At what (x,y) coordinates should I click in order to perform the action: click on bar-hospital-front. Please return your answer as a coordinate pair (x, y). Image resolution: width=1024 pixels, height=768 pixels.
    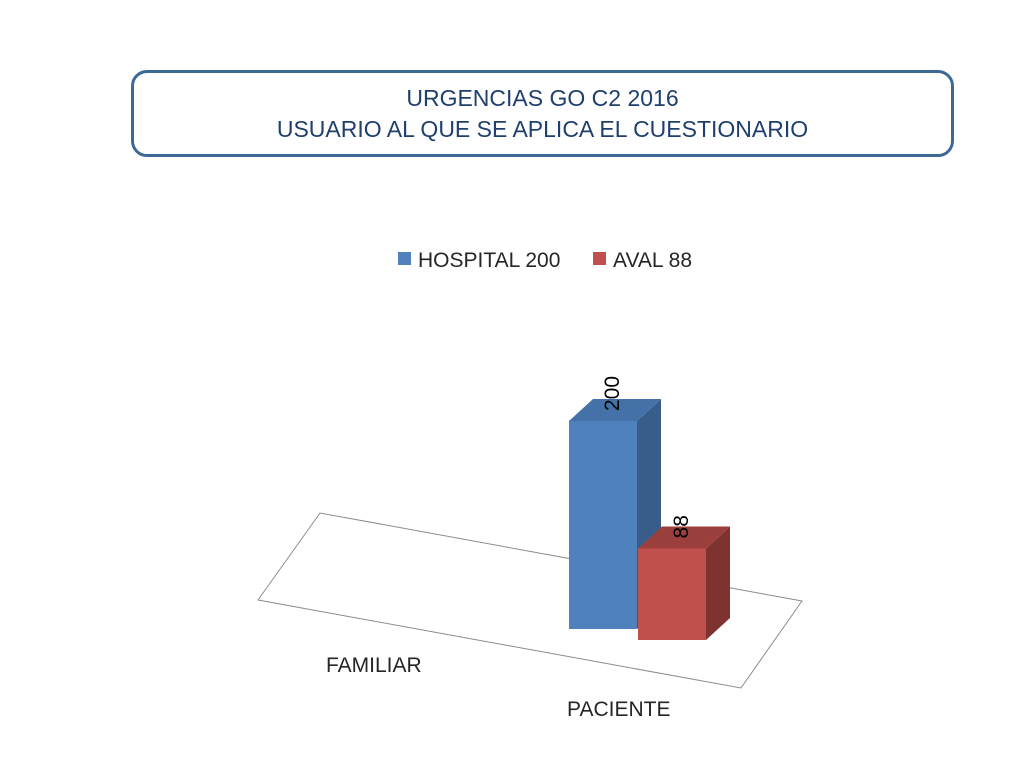
    Looking at the image, I should click on (603, 525).